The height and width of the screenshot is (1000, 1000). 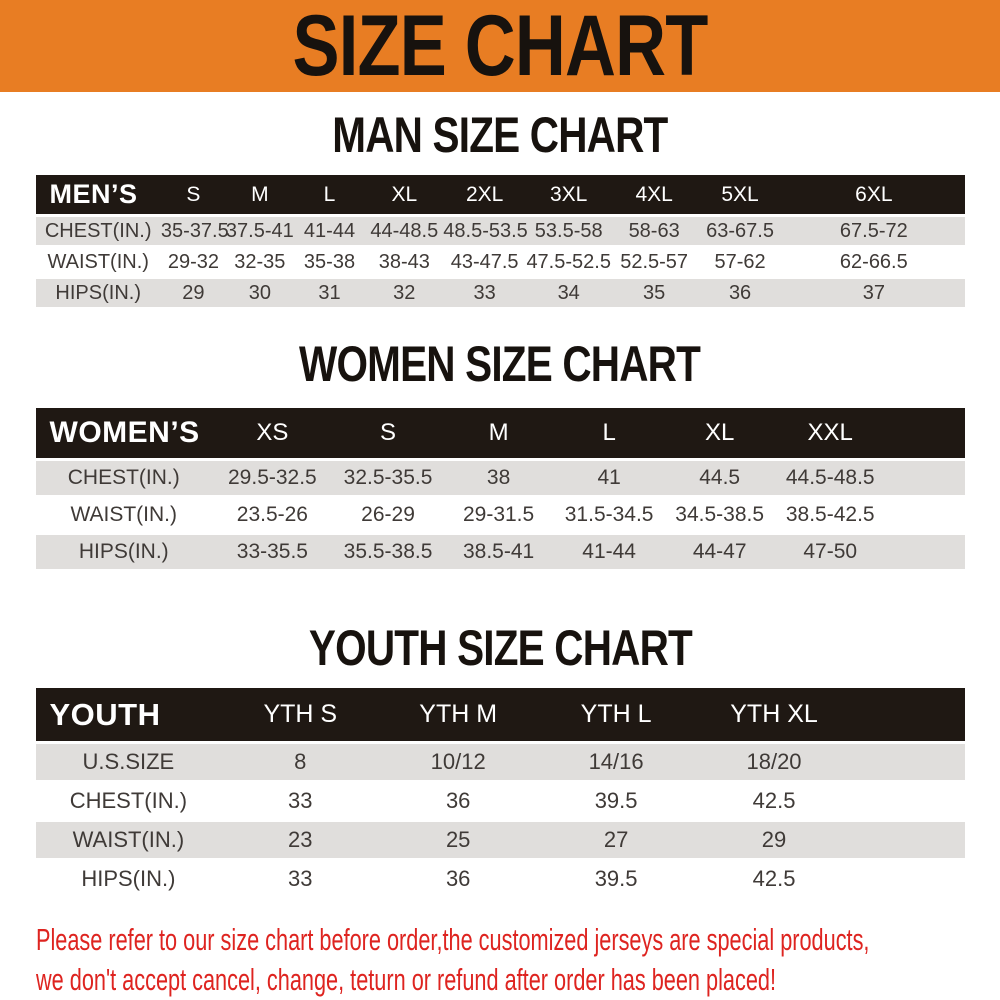 What do you see at coordinates (654, 261) in the screenshot?
I see `men-value-cell: 52.5-57` at bounding box center [654, 261].